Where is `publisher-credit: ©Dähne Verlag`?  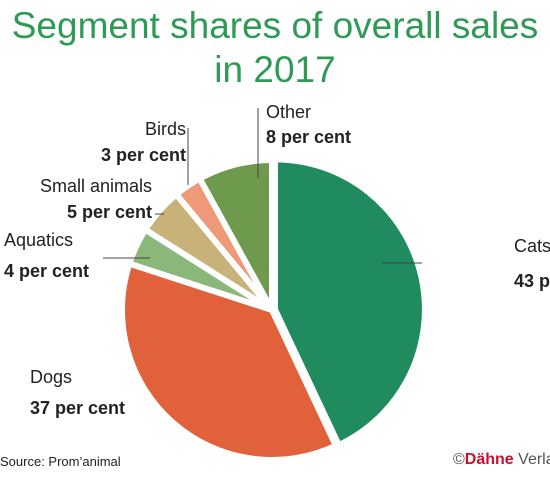 publisher-credit: ©Dähne Verlag is located at coordinates (501, 460).